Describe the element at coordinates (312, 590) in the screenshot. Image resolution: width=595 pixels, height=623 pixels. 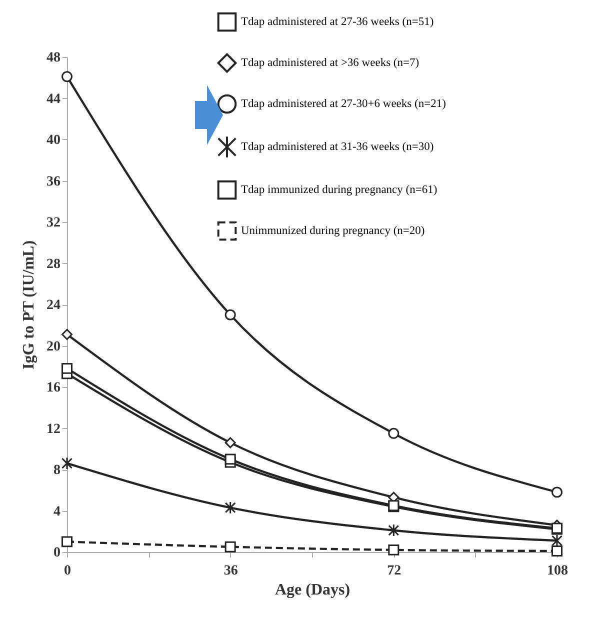
I see `x-axis-title: Age (Days)` at that location.